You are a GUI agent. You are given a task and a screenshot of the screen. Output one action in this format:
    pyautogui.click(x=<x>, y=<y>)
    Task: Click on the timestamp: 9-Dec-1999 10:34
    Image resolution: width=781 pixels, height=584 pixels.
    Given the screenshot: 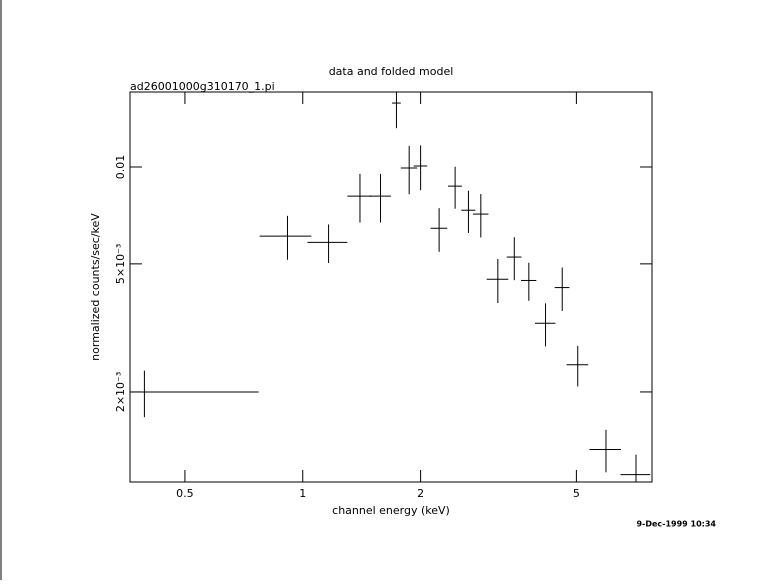 What is the action you would take?
    pyautogui.click(x=676, y=524)
    